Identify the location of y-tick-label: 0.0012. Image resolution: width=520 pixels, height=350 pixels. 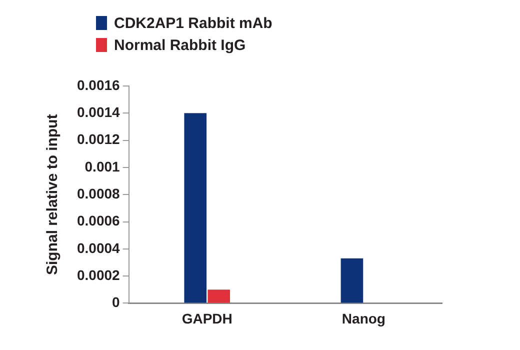
(98, 139).